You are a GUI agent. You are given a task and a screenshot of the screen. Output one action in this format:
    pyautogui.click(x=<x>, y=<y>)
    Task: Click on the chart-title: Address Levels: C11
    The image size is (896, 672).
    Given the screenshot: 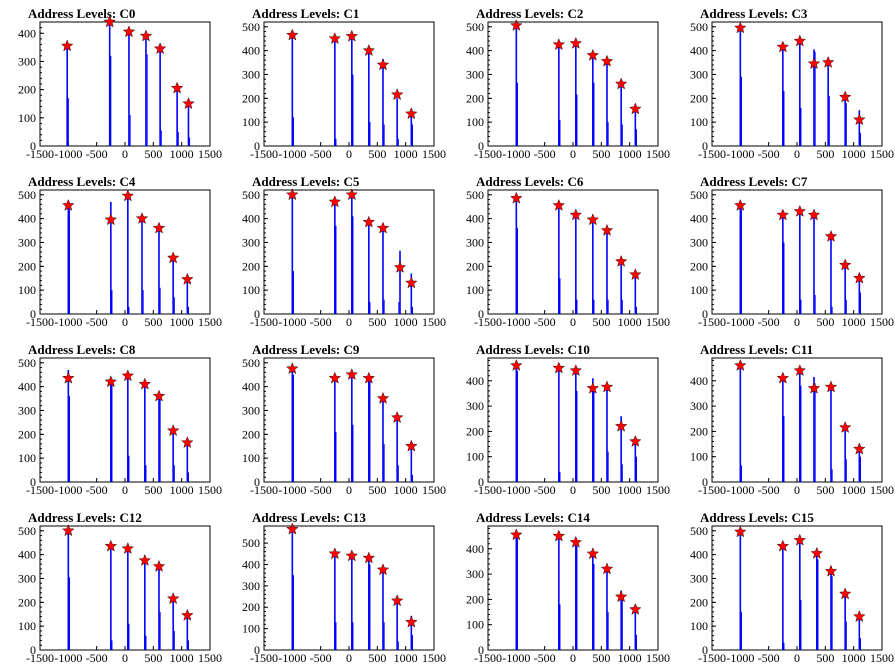 What is the action you would take?
    pyautogui.click(x=757, y=349)
    